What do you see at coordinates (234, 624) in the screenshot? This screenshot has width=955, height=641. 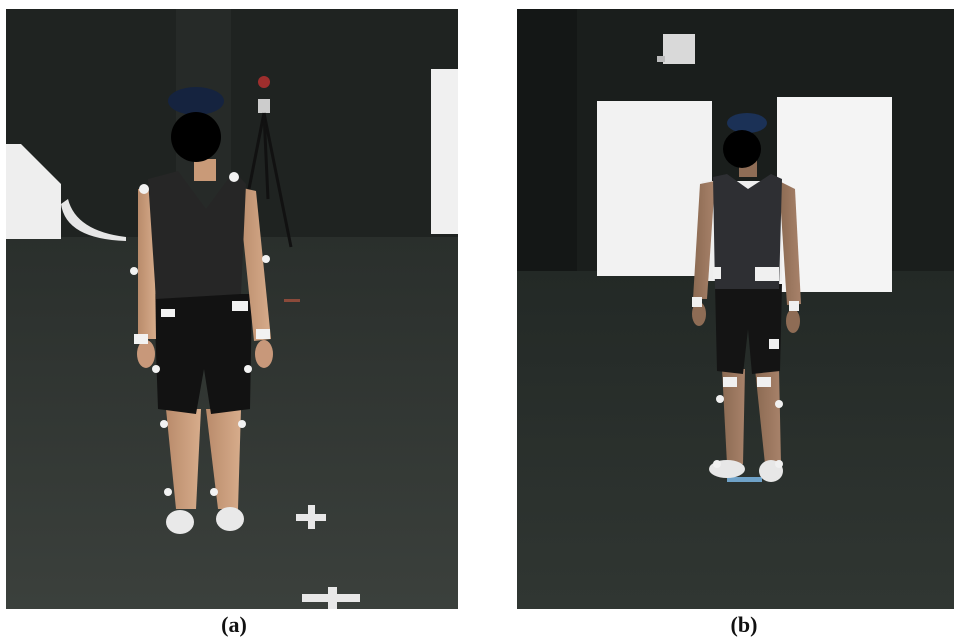 I see `panel-caption-a: (a)` at bounding box center [234, 624].